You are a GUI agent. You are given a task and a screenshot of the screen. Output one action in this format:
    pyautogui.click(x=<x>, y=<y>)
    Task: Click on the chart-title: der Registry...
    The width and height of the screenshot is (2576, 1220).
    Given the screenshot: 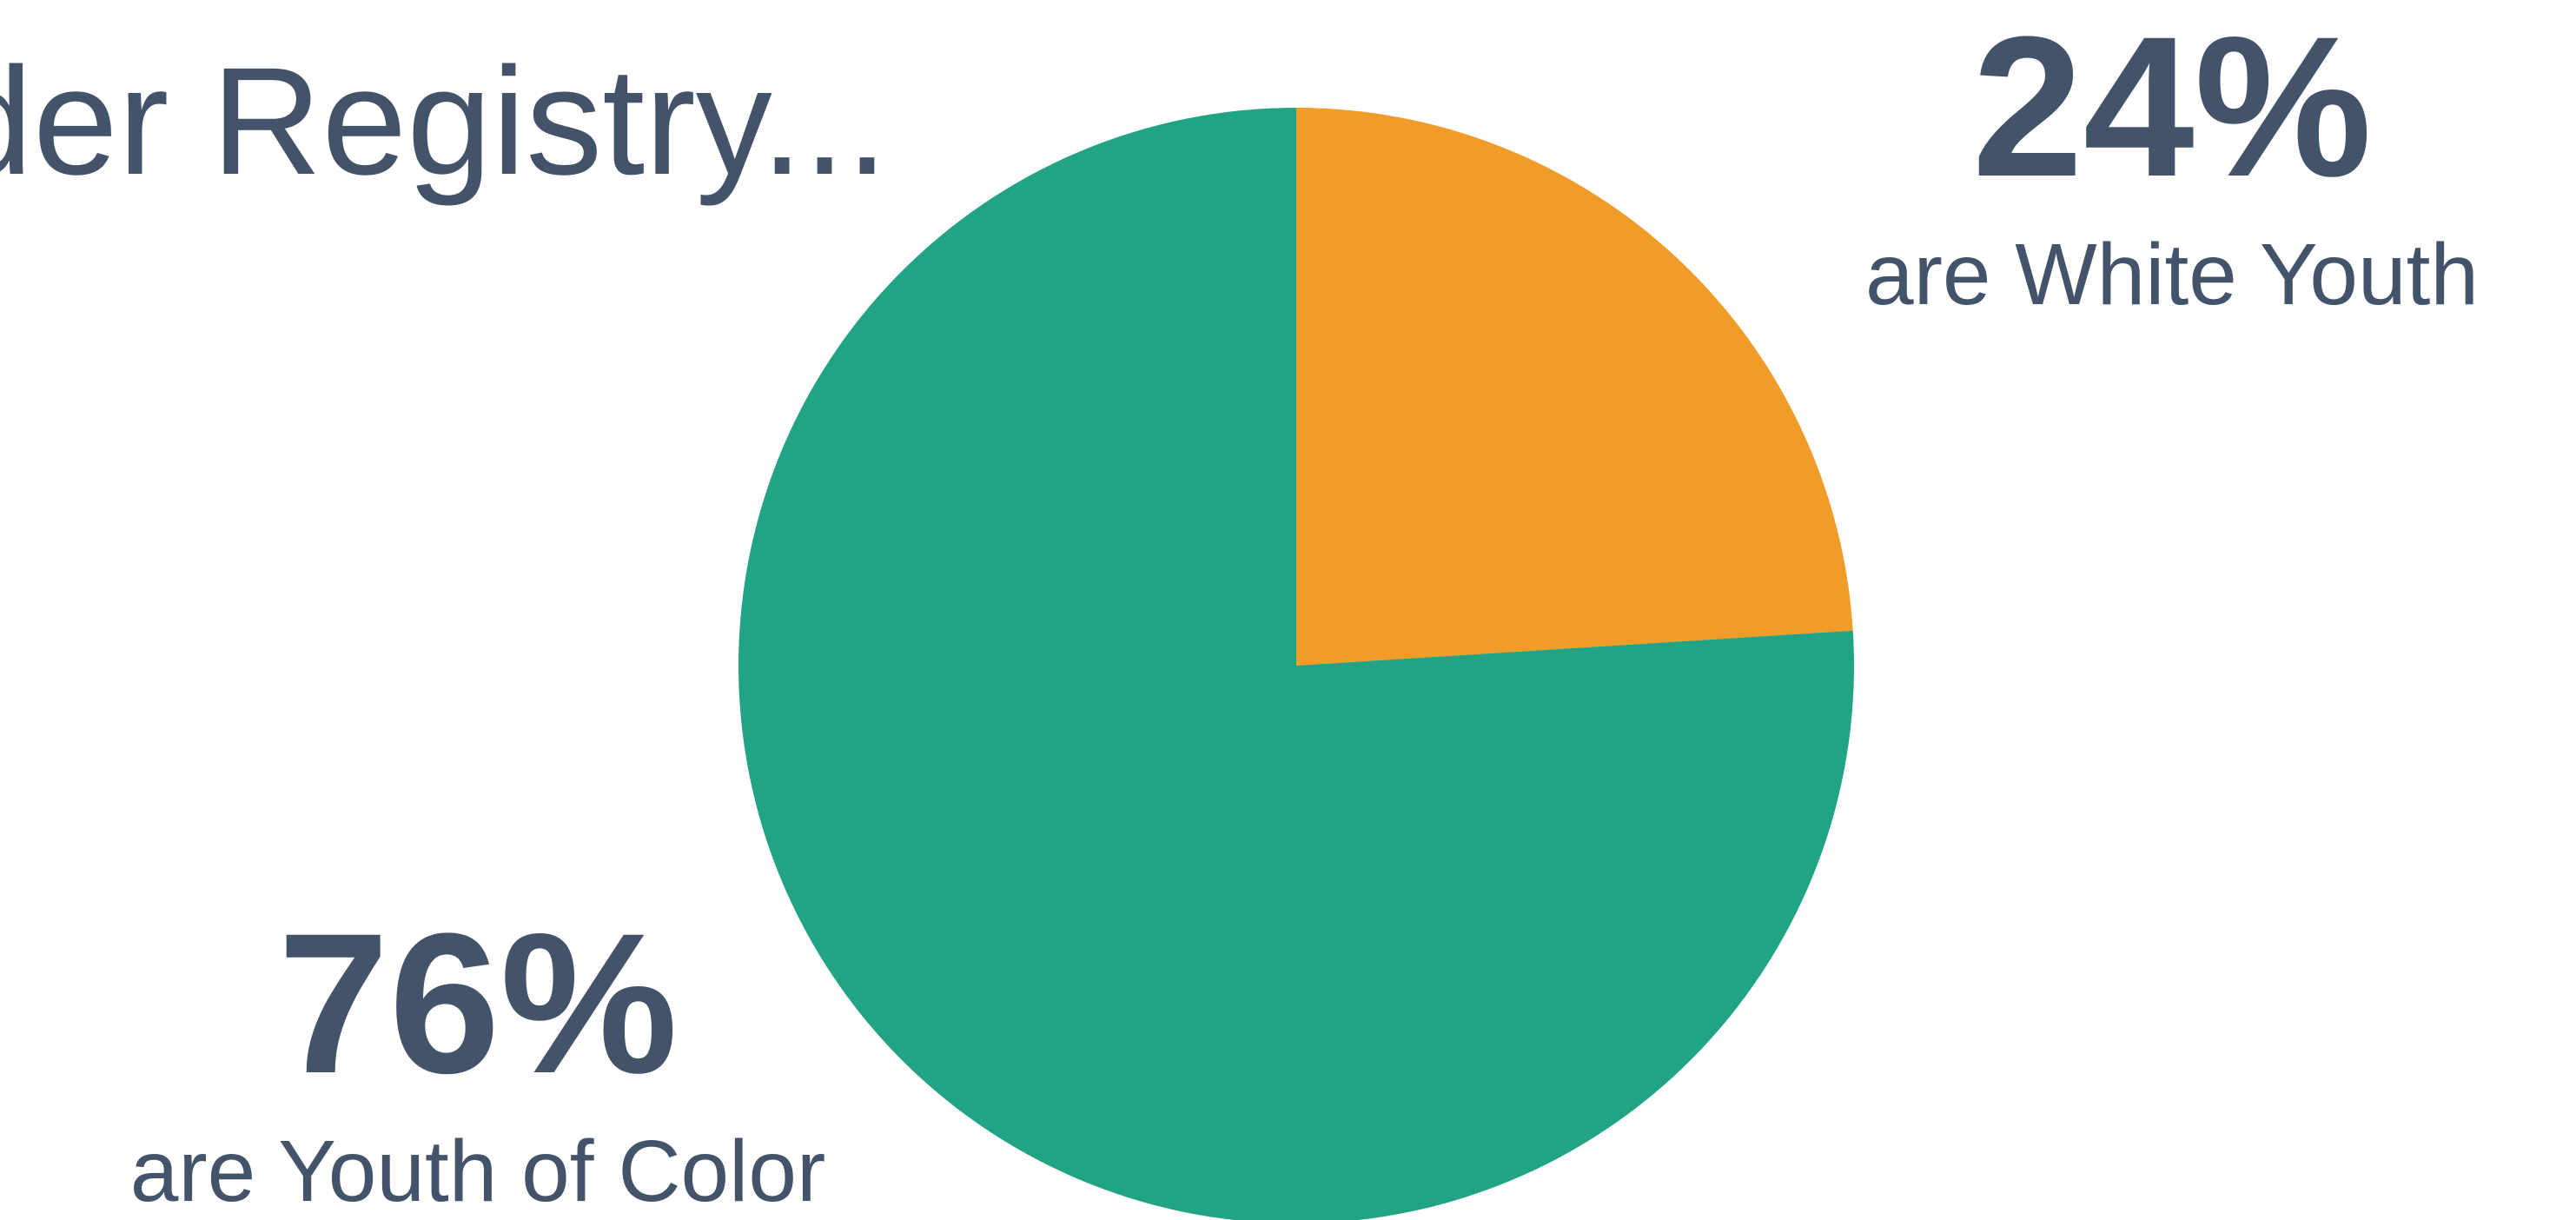 What is the action you would take?
    pyautogui.click(x=444, y=121)
    